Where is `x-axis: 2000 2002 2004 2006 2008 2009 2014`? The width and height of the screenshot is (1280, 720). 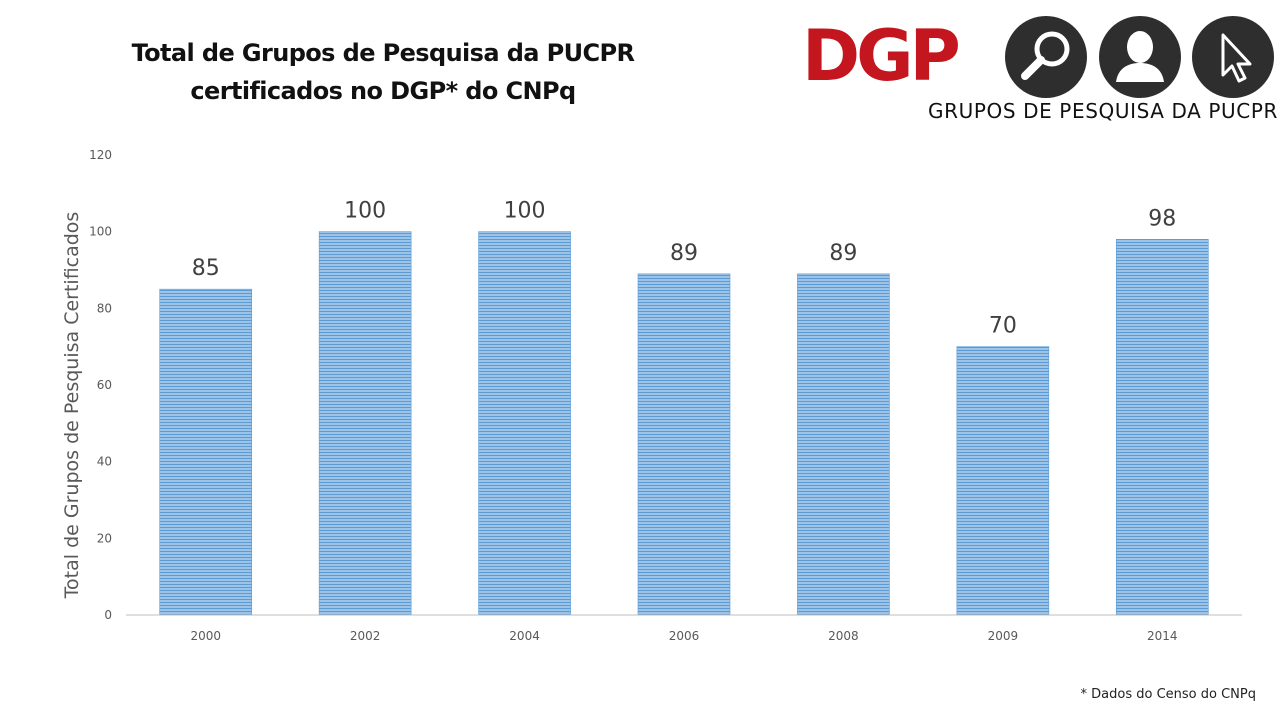 x-axis: 2000 2002 2004 2006 2008 2009 2014 is located at coordinates (683, 636).